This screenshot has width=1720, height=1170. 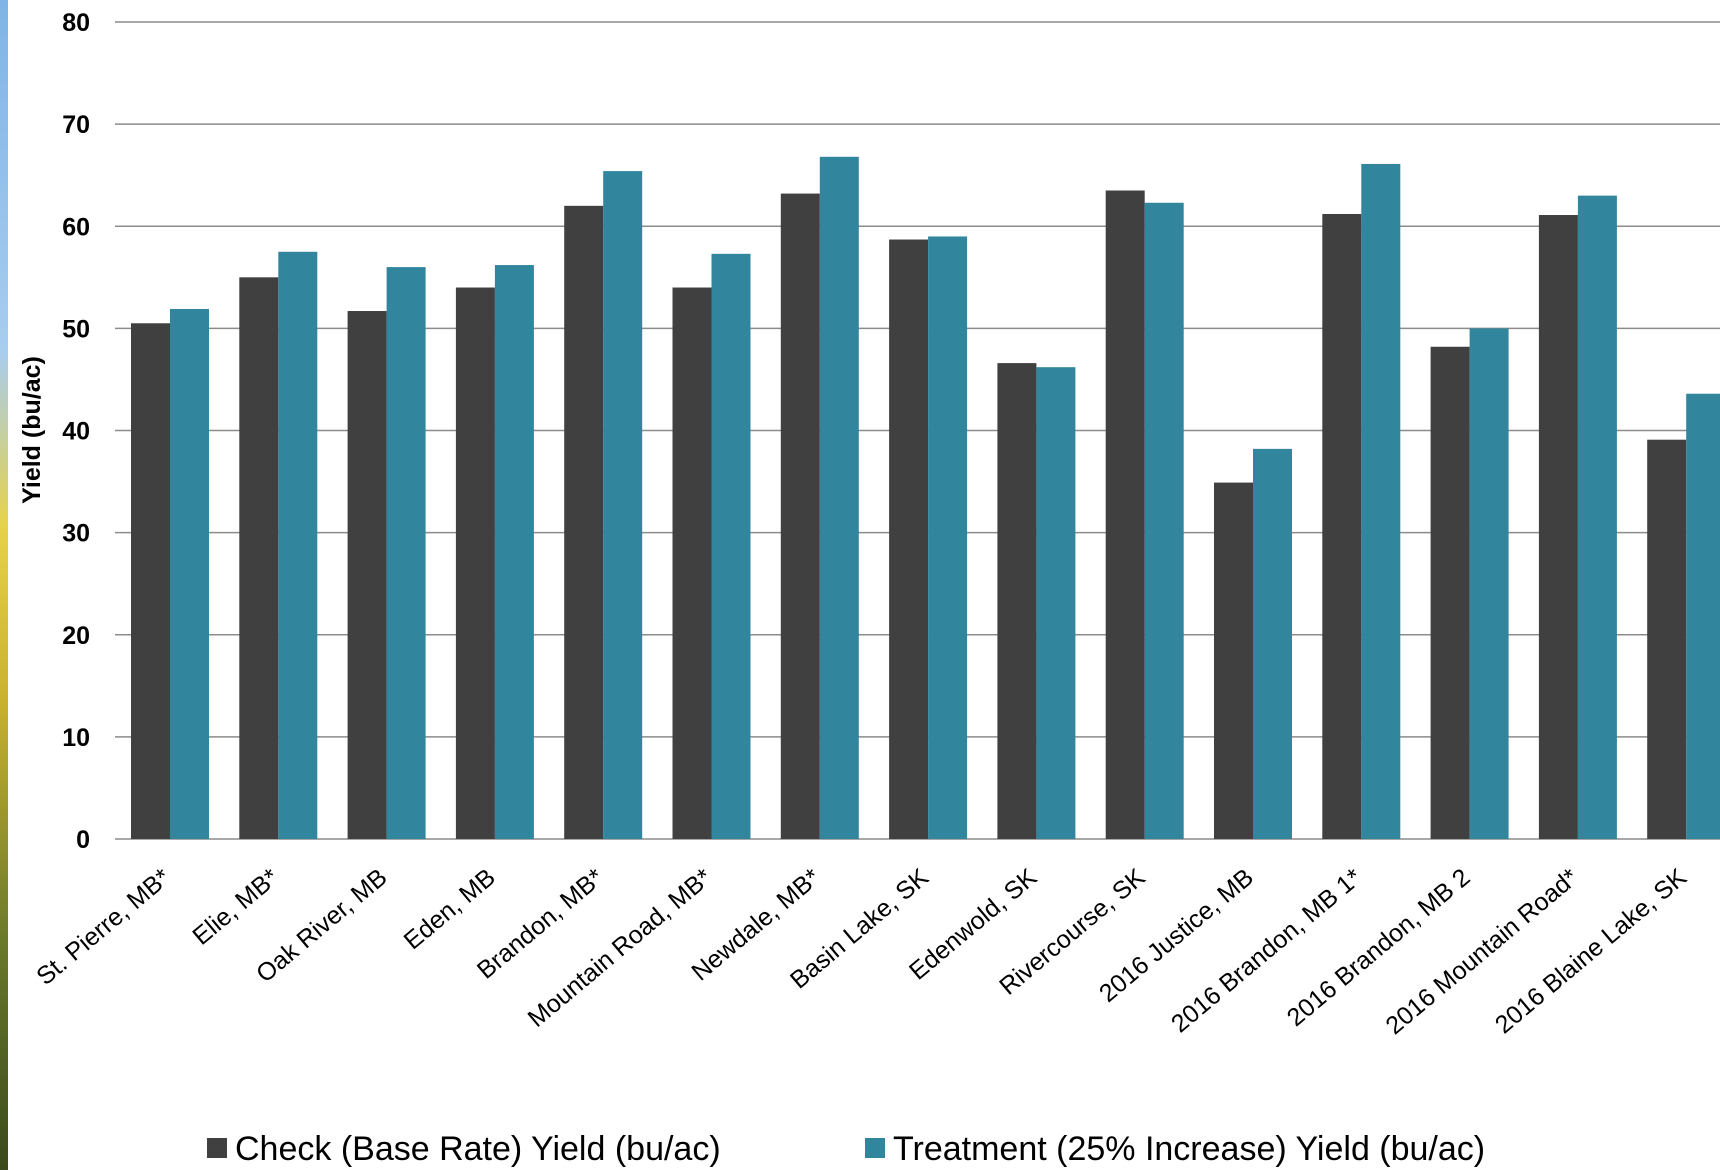 What do you see at coordinates (76, 432) in the screenshot?
I see `y-tick-label-40: 40` at bounding box center [76, 432].